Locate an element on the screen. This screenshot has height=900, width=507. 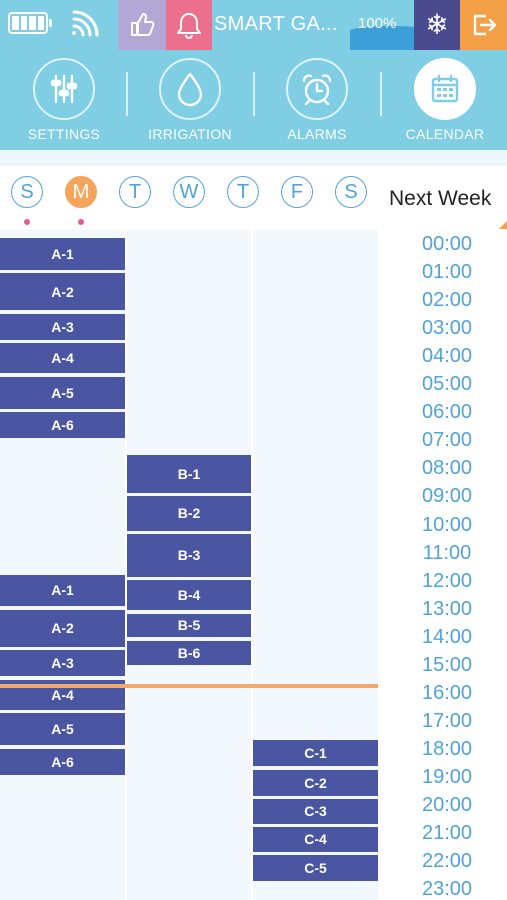
time-label: 23:00 is located at coordinates (447, 889).